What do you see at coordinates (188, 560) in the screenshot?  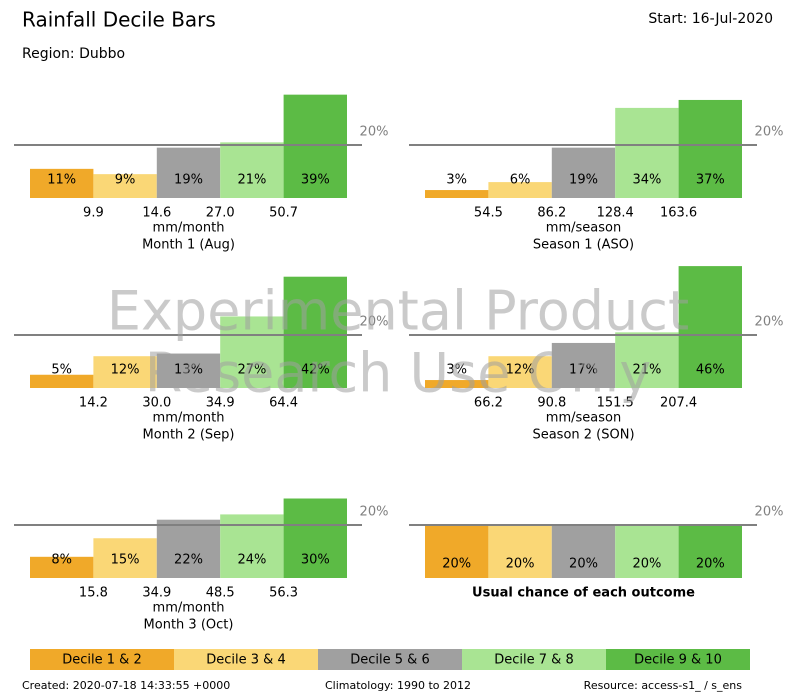 I see `value-label: 22%` at bounding box center [188, 560].